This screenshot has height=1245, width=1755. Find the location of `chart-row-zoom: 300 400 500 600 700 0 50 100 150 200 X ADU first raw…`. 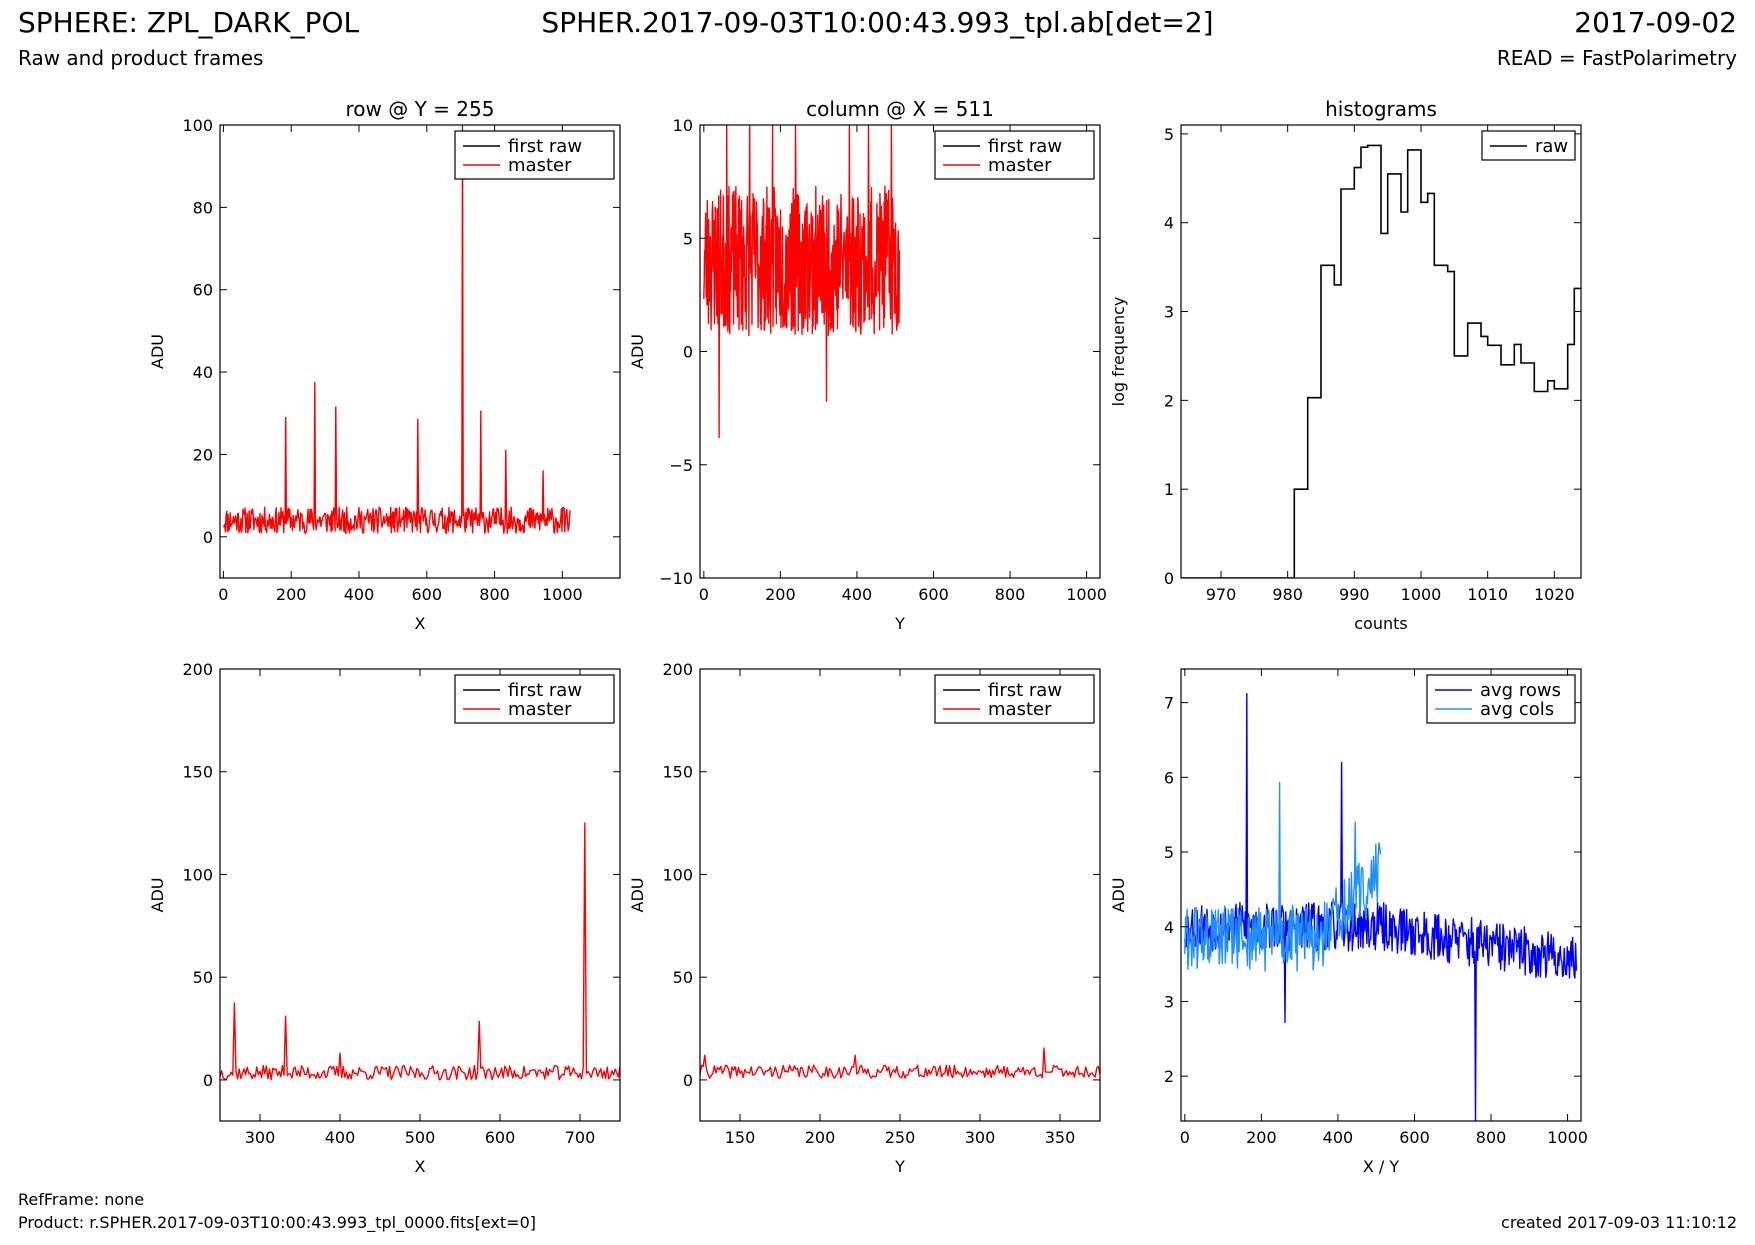

chart-row-zoom: 300 400 500 600 700 0 50 100 150 200 X ADU first raw… is located at coordinates (384, 918).